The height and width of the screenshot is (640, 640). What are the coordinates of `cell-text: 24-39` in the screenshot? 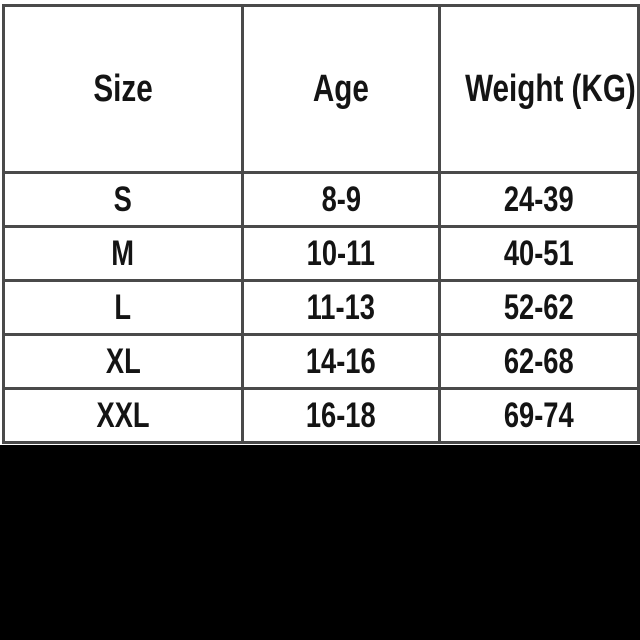 It's located at (539, 199).